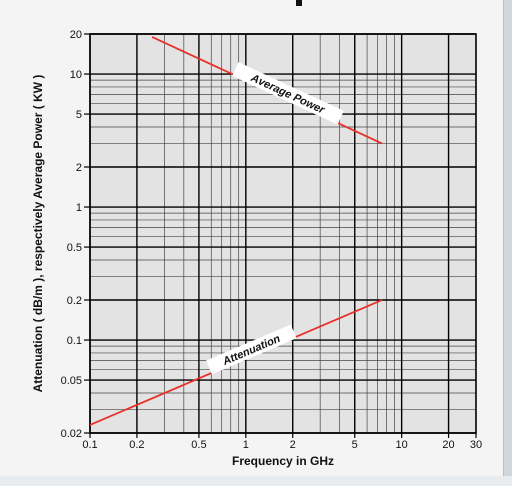 This screenshot has height=486, width=512. Describe the element at coordinates (89, 445) in the screenshot. I see `x-tick-label: 0.1` at that location.